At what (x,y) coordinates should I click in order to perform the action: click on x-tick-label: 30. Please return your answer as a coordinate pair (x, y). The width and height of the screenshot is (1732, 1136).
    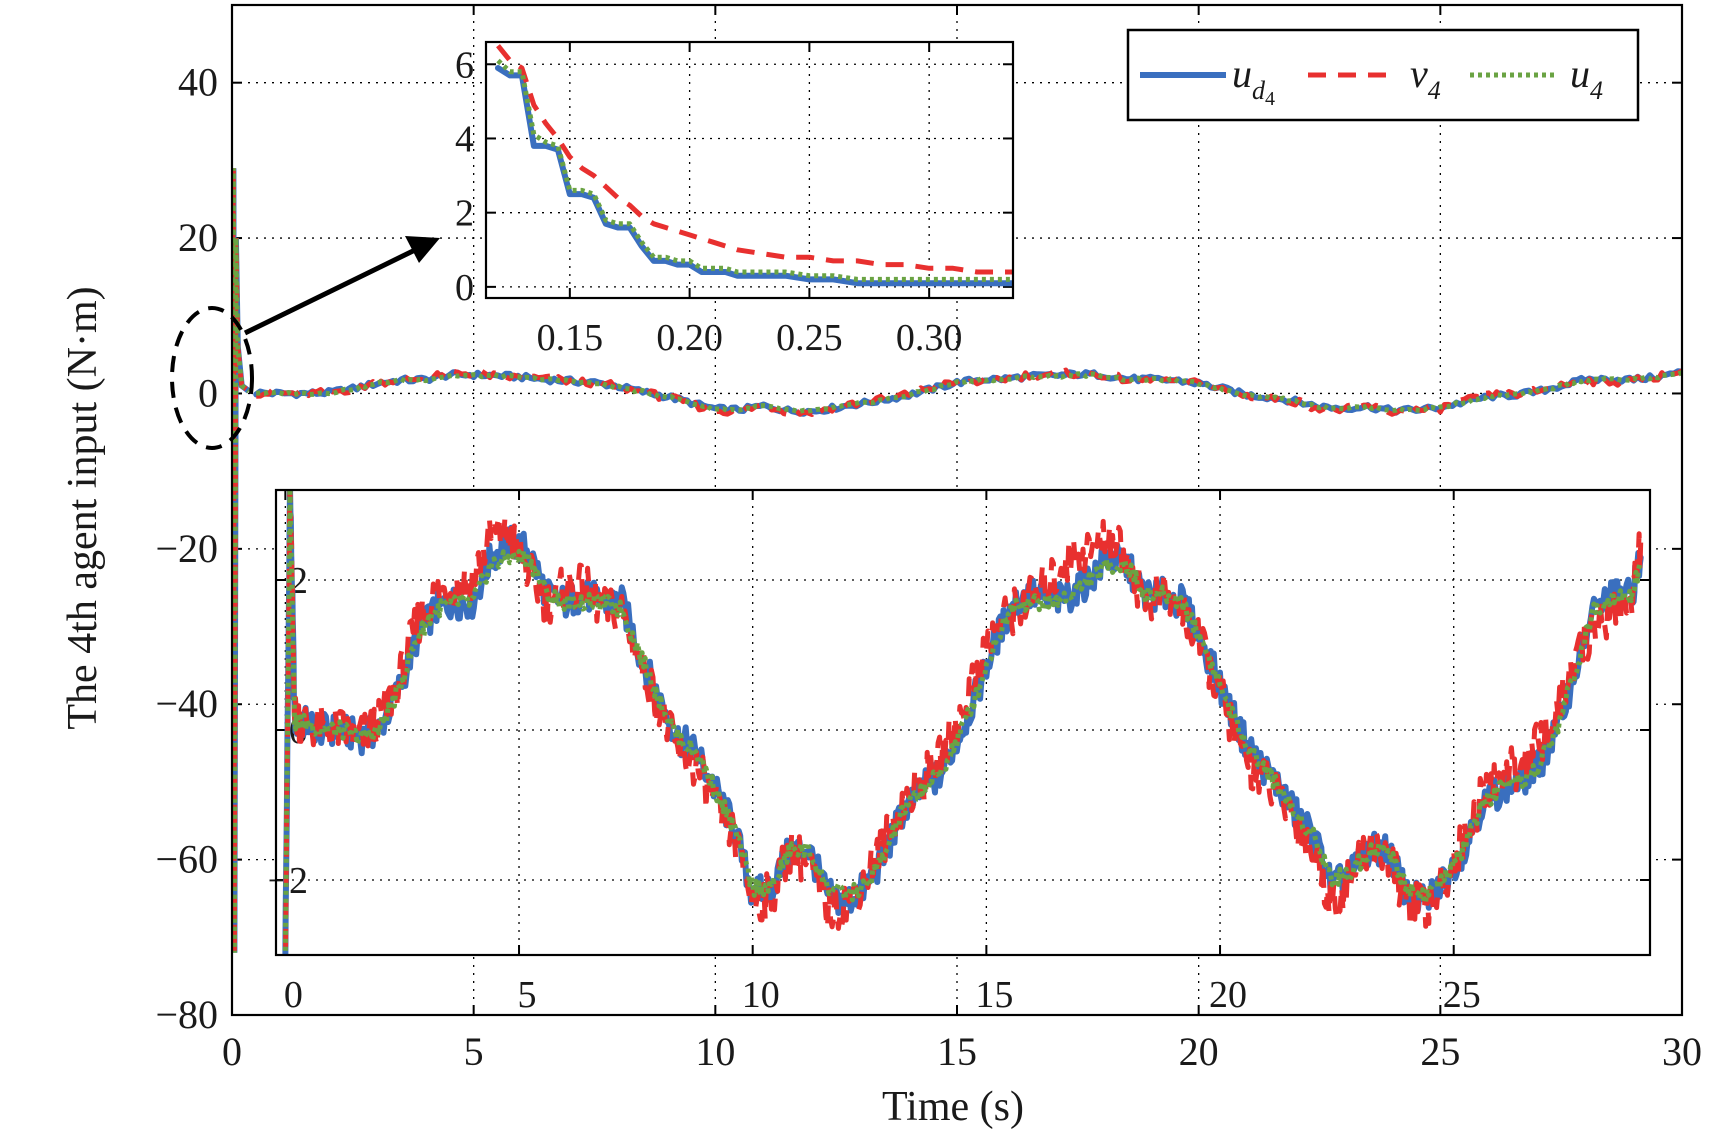
    Looking at the image, I should click on (1682, 1051).